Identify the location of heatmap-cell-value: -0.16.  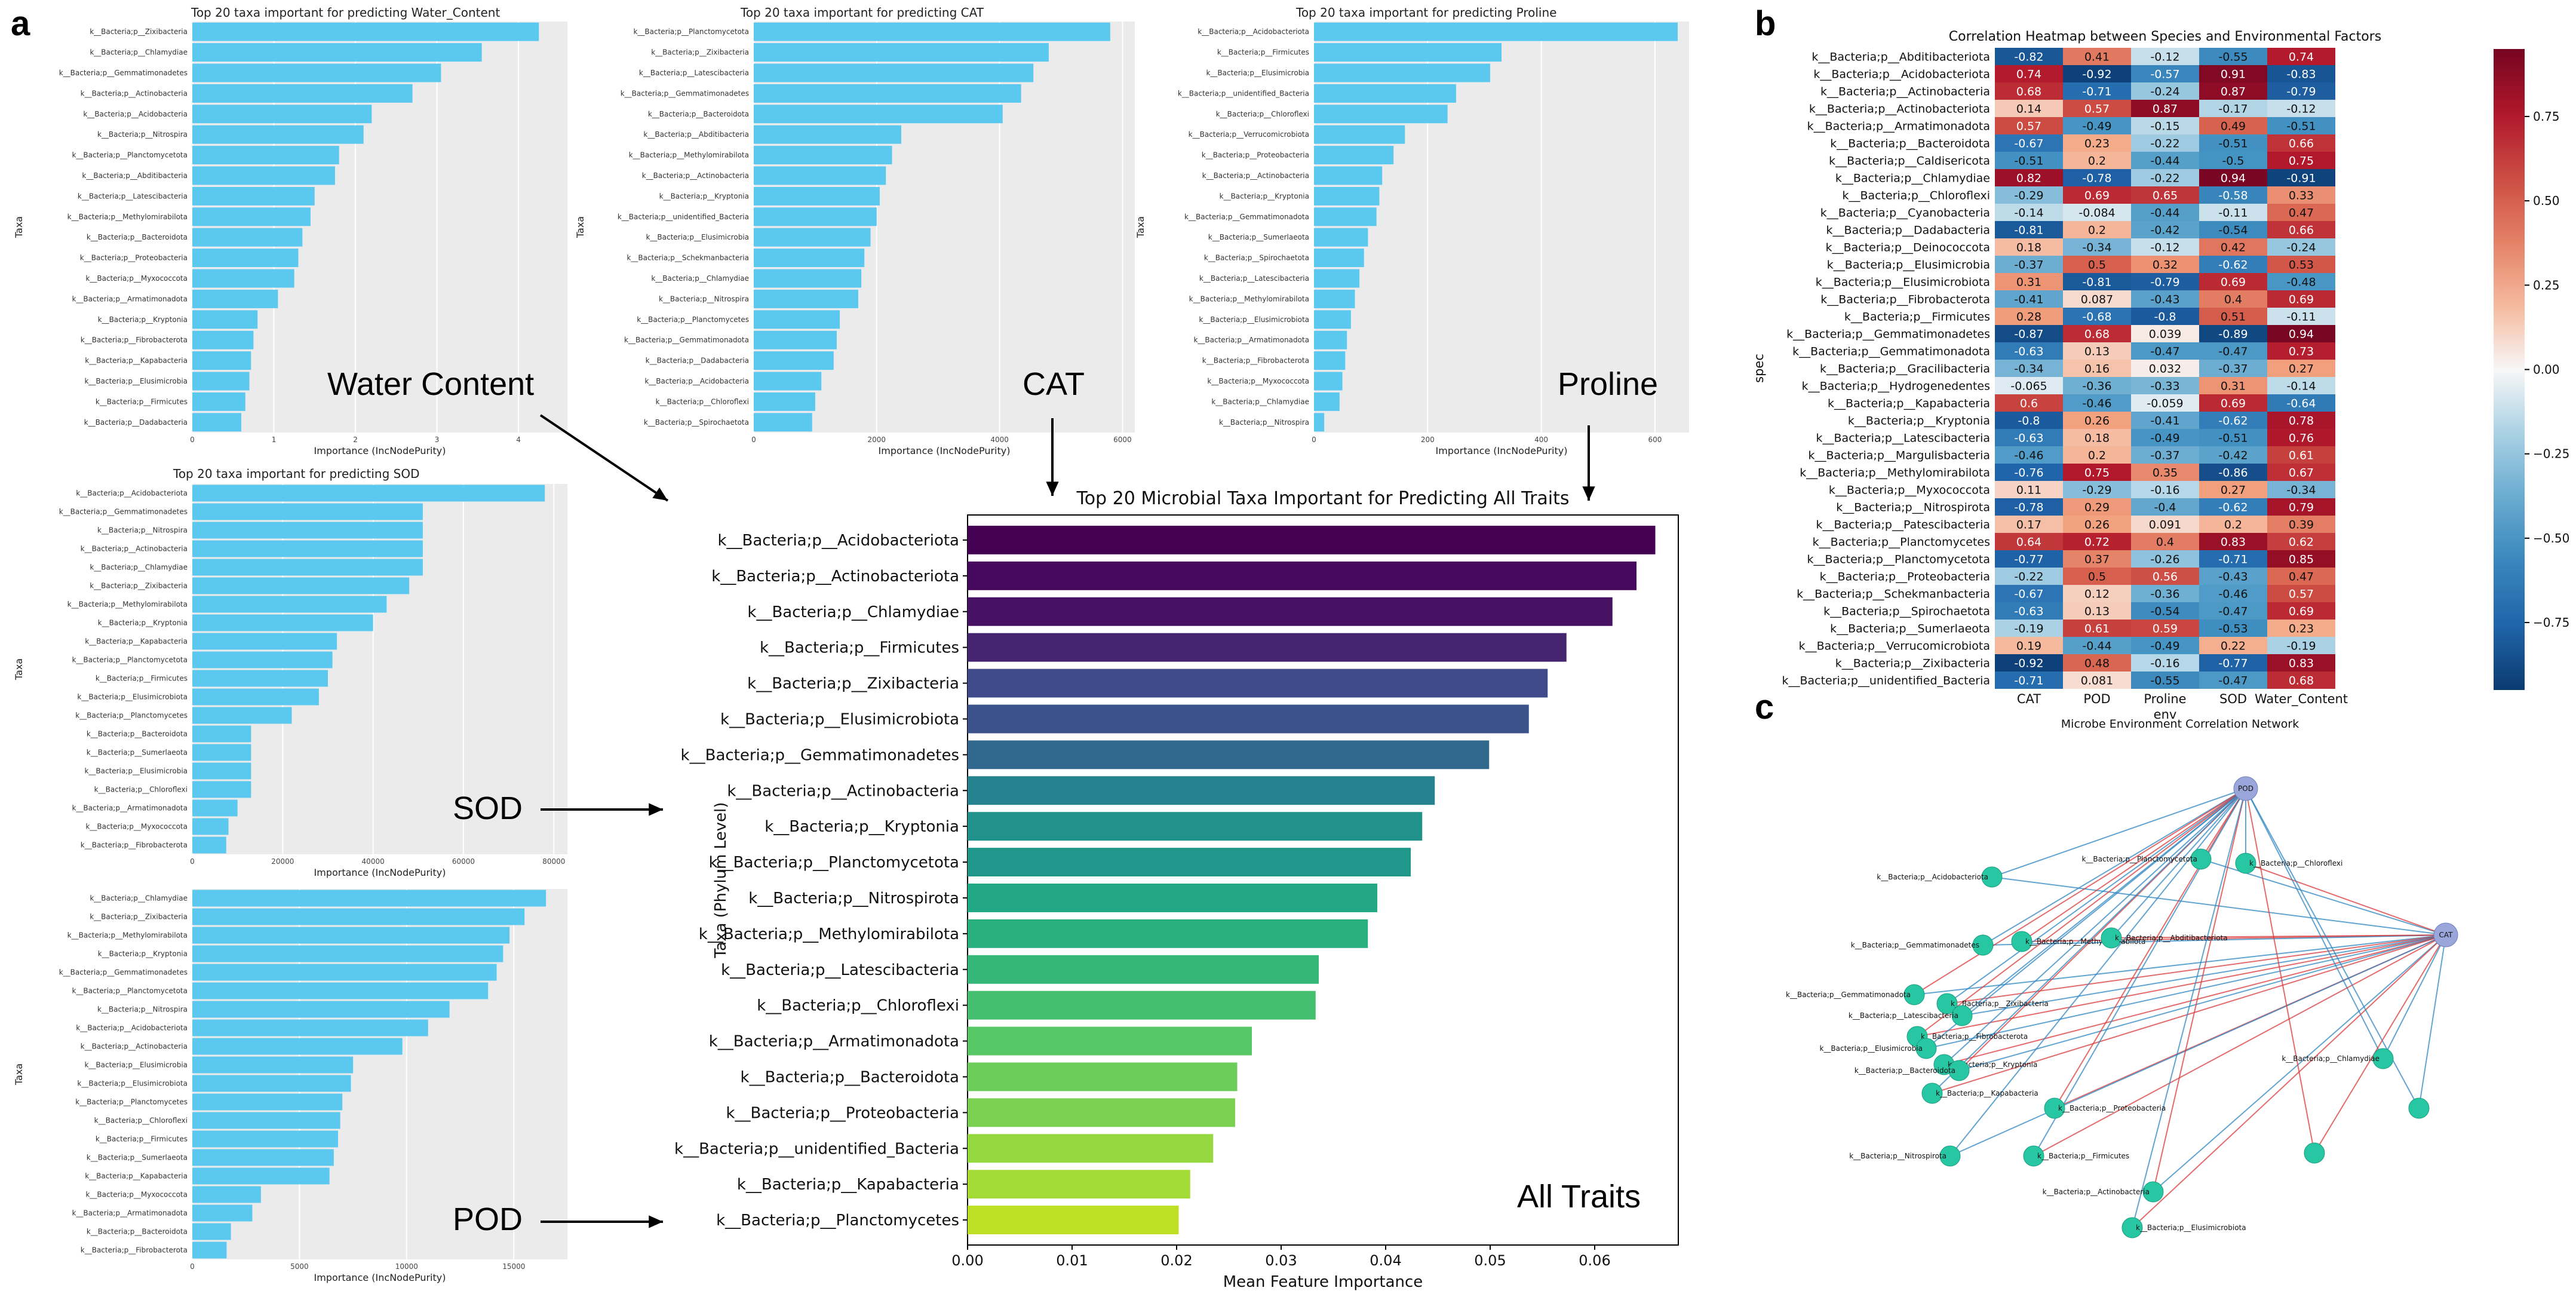
(2164, 663).